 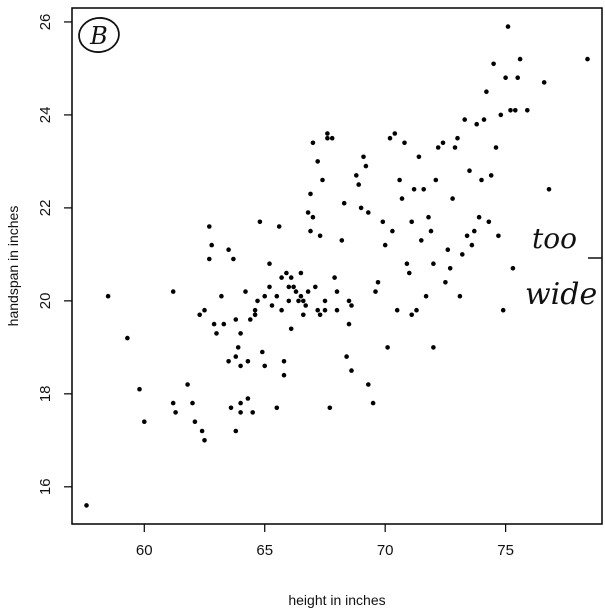 What do you see at coordinates (13, 266) in the screenshot?
I see `y-axis-title: handspan in inches` at bounding box center [13, 266].